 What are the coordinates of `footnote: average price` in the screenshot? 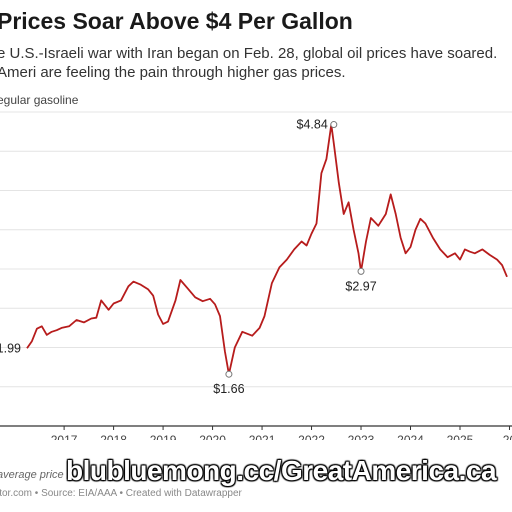 It's located at (32, 475).